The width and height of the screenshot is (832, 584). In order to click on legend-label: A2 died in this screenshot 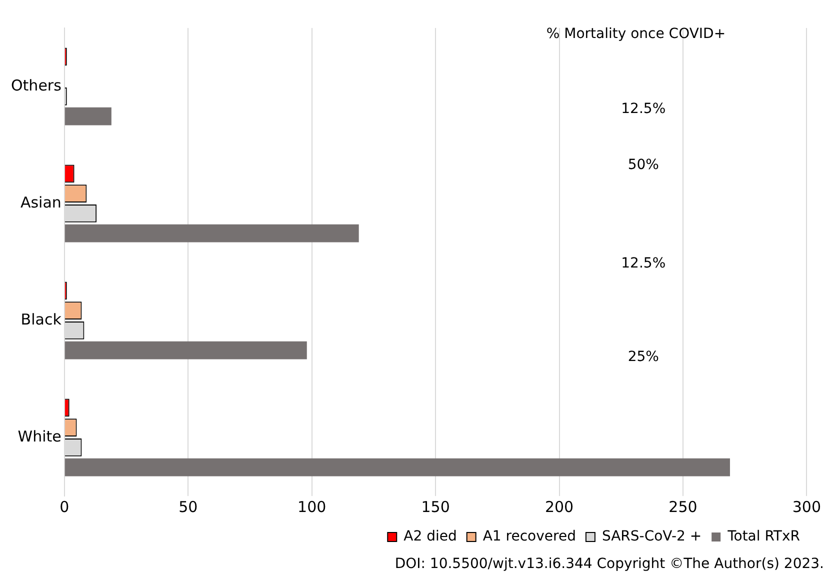, I will do `click(430, 536)`.